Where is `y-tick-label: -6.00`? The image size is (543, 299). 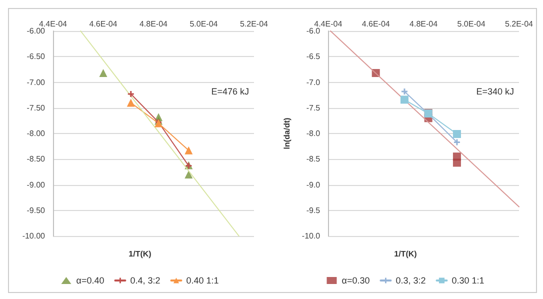 y-tick-label: -6.00 is located at coordinates (36, 31).